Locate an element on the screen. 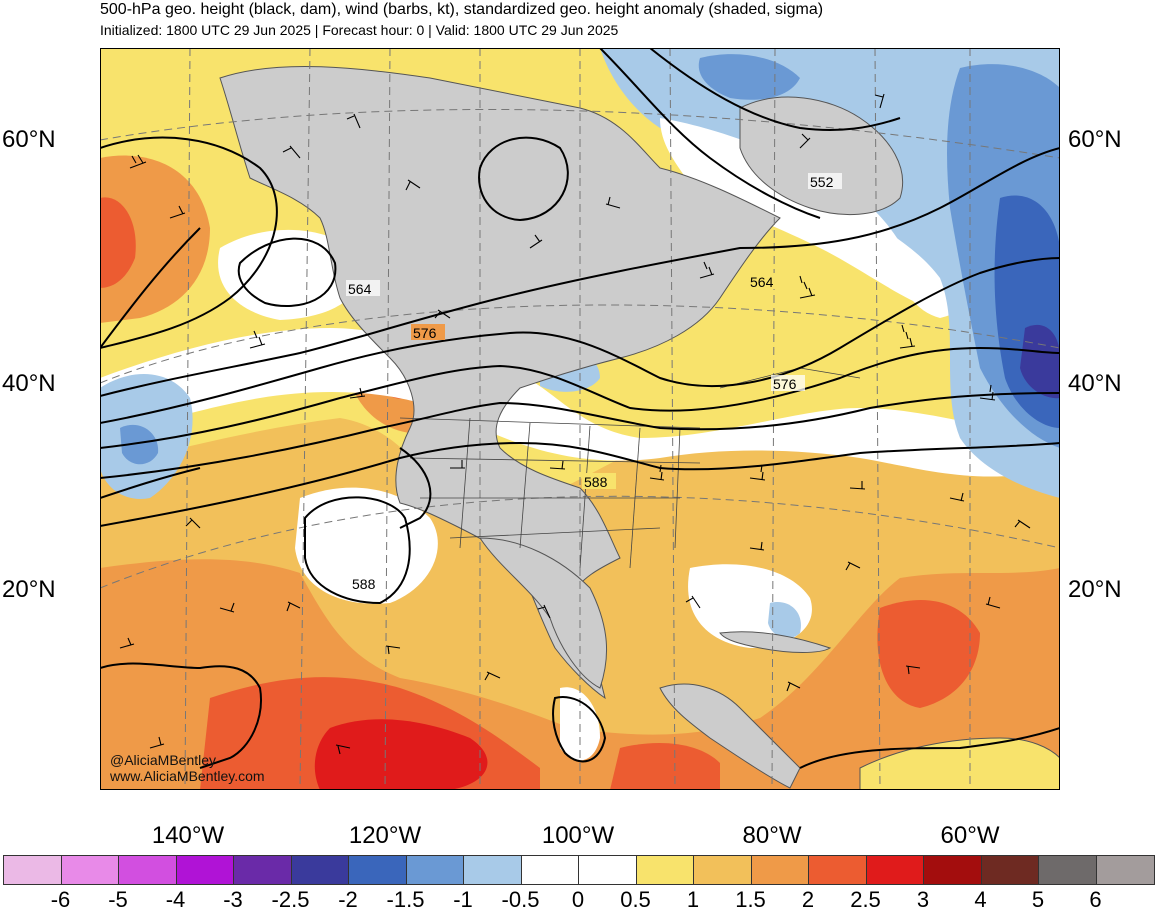  anomaly-neg-pacific-core is located at coordinates (139, 444).